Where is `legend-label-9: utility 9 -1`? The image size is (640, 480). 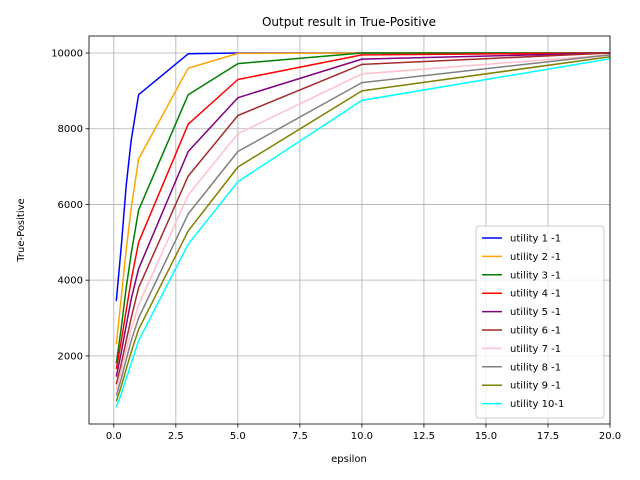
legend-label-9: utility 9 -1 is located at coordinates (535, 386).